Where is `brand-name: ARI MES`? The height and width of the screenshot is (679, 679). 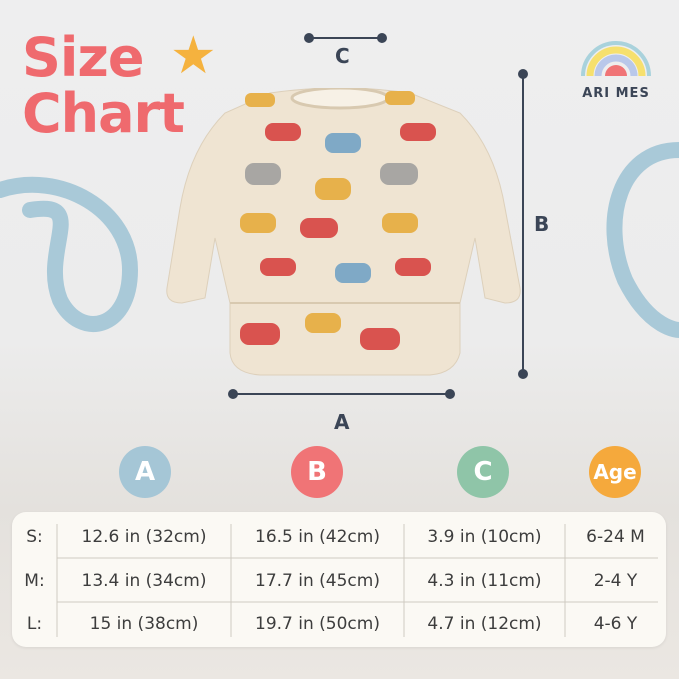 brand-name: ARI MES is located at coordinates (616, 93).